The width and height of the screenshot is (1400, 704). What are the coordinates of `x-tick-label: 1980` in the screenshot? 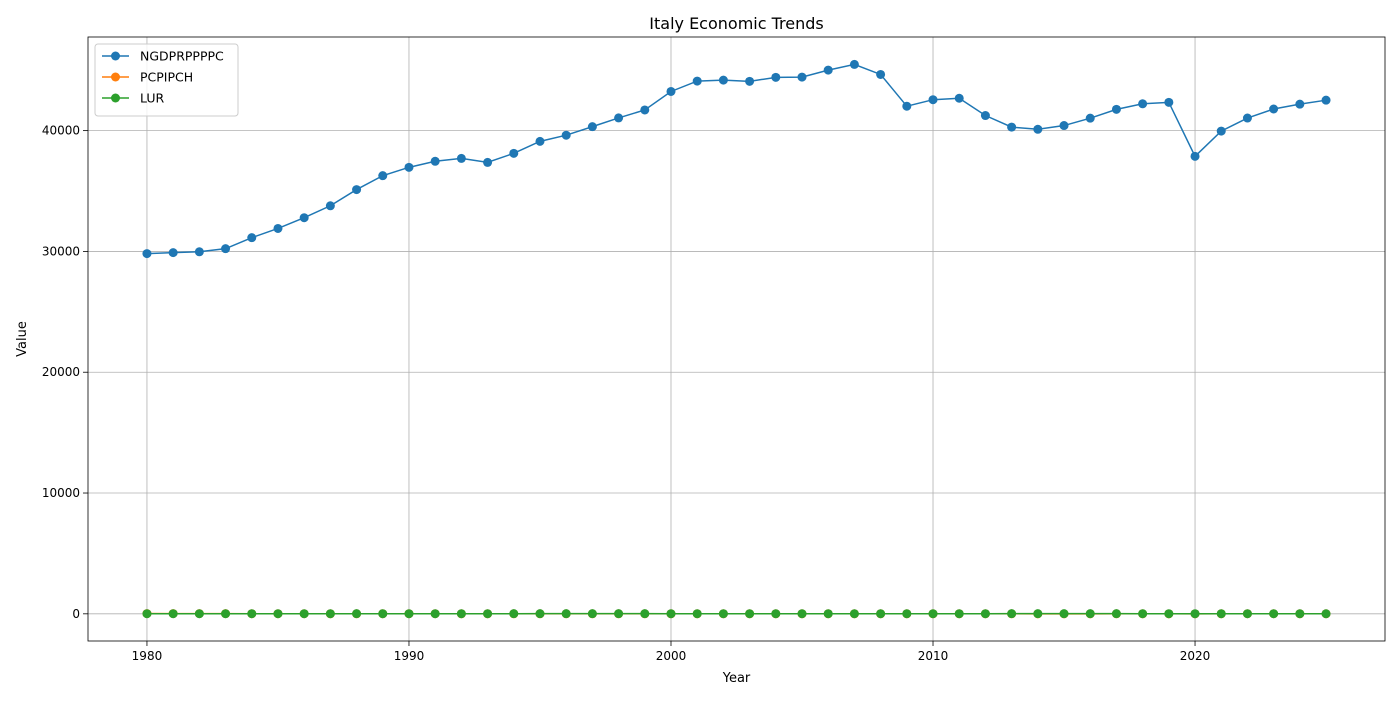 It's located at (147, 656).